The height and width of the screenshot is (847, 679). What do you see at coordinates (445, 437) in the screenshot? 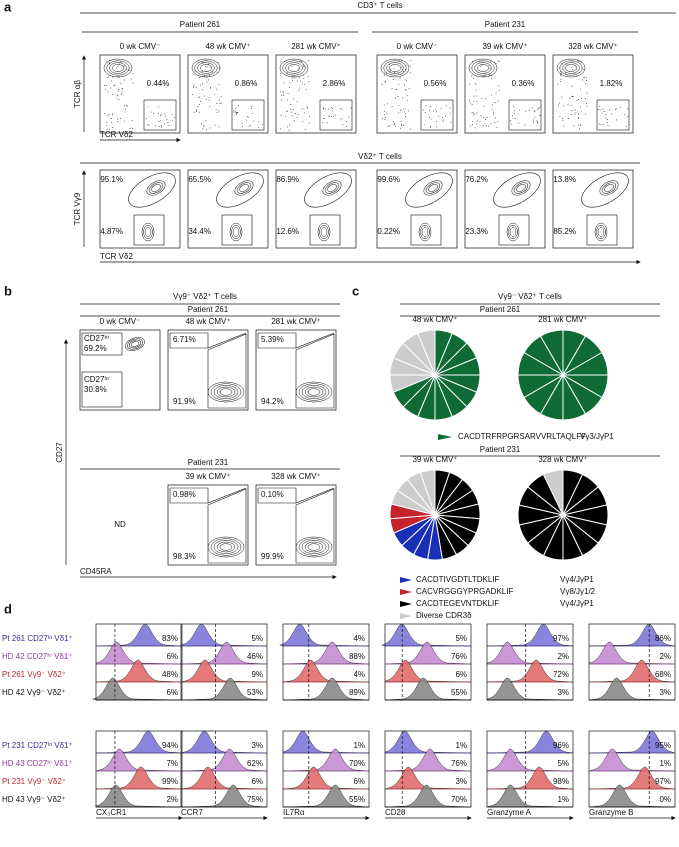
I see `legend-swatch` at bounding box center [445, 437].